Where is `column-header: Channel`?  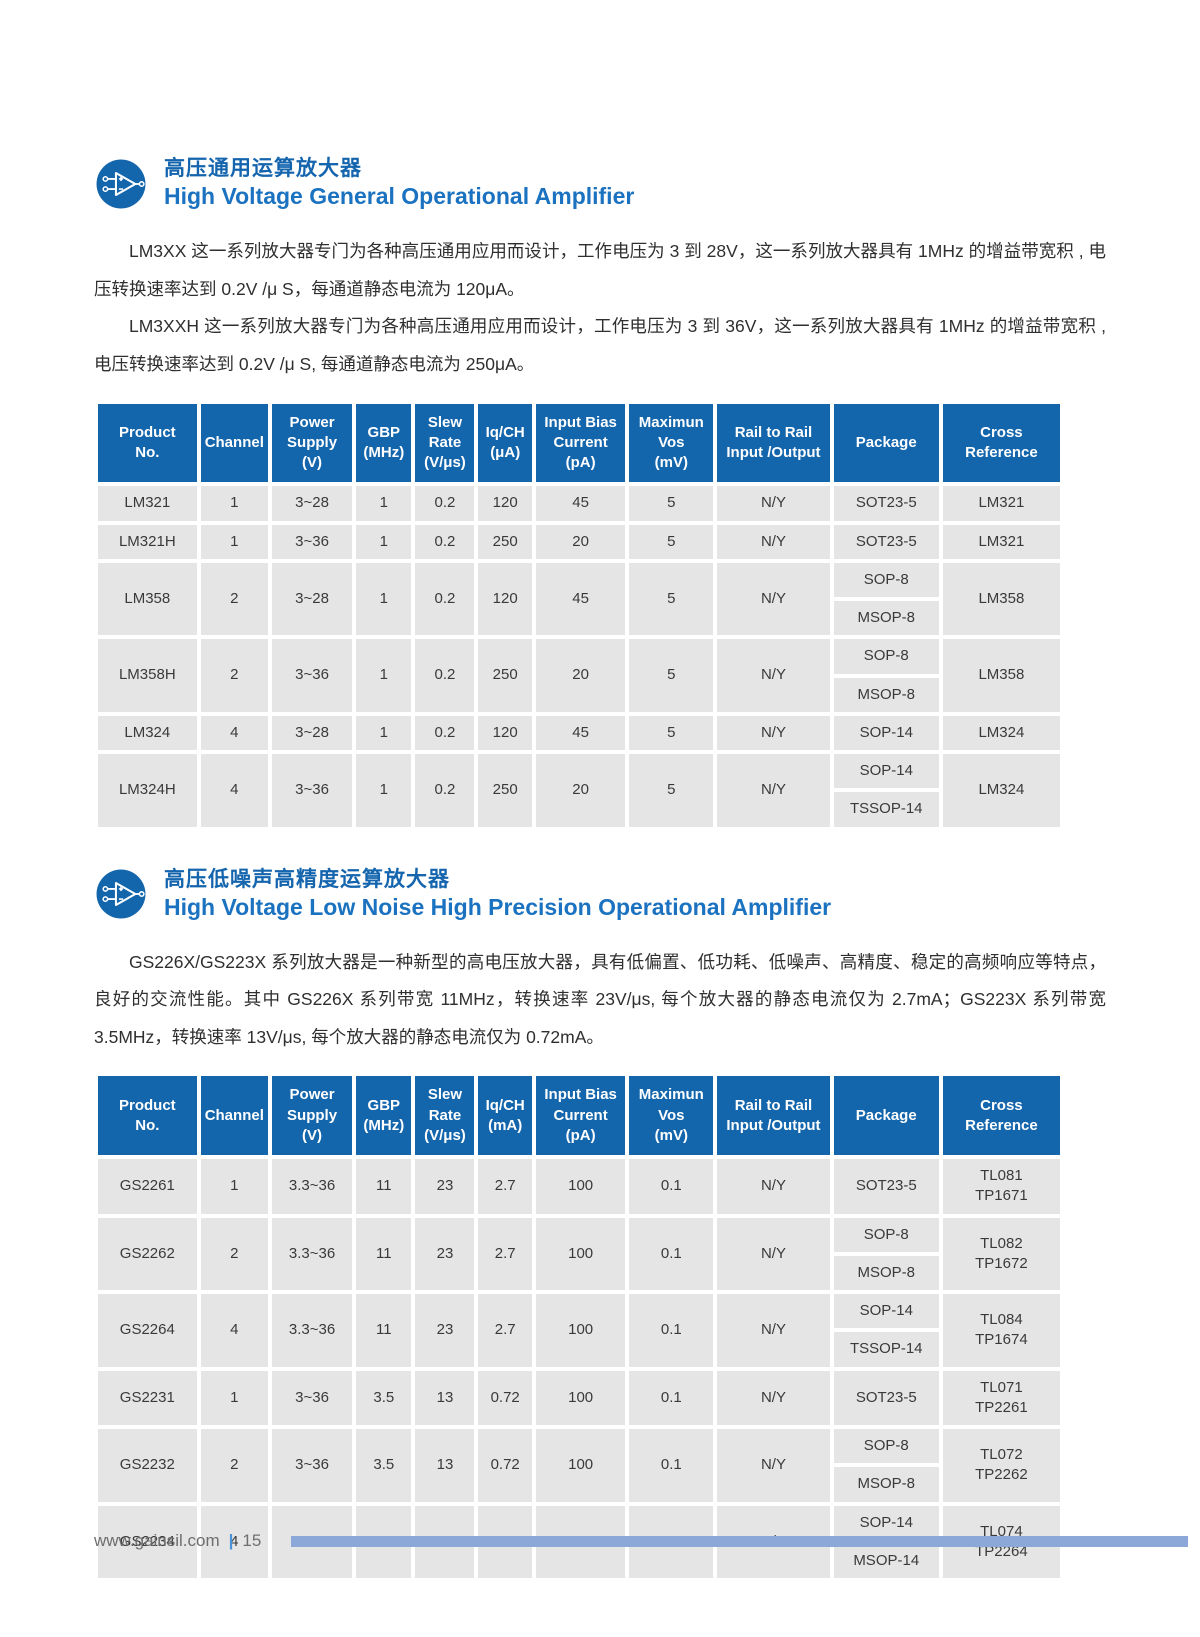
column-header: Channel is located at coordinates (234, 1116).